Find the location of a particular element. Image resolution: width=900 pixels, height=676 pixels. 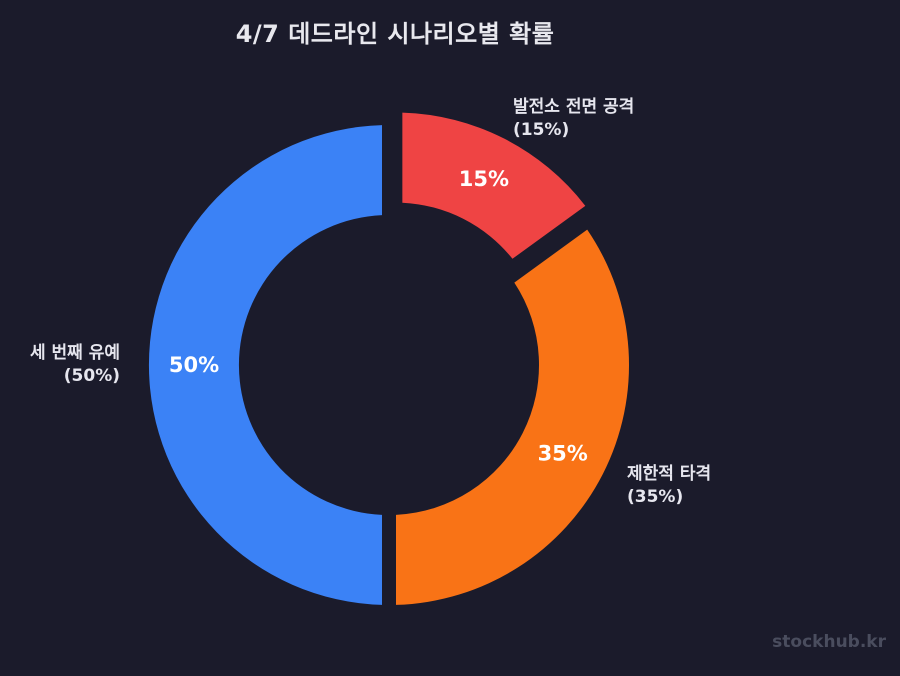

slice-outer-percent-label: (15%) is located at coordinates (541, 130).